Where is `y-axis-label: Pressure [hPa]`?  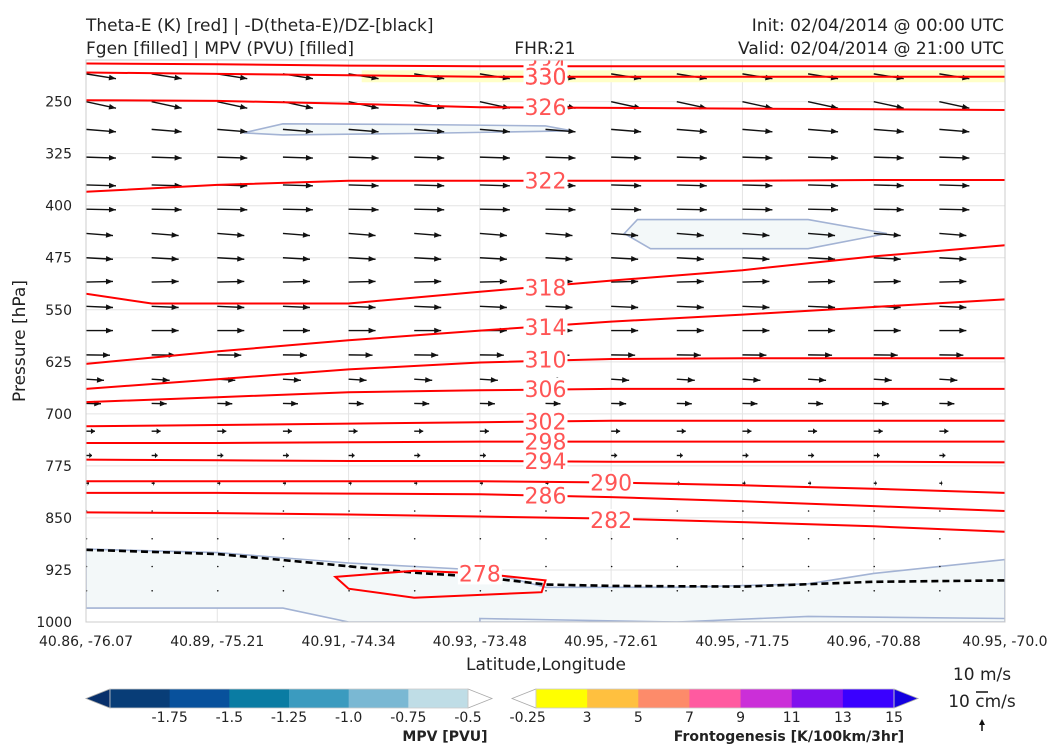
y-axis-label: Pressure [hPa] is located at coordinates (20, 341).